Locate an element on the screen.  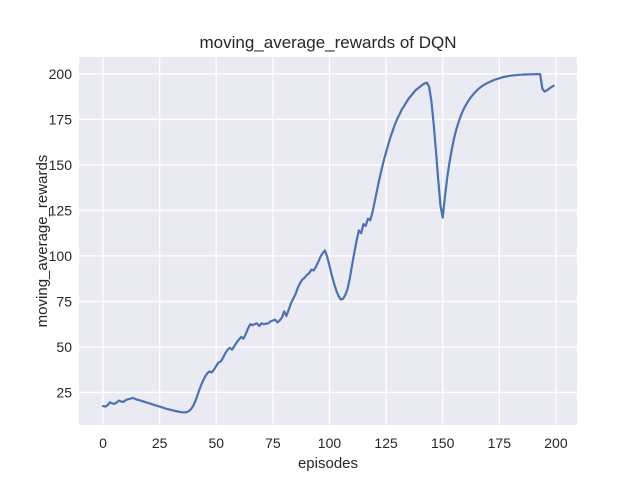
x-tick-label: 75 is located at coordinates (273, 443).